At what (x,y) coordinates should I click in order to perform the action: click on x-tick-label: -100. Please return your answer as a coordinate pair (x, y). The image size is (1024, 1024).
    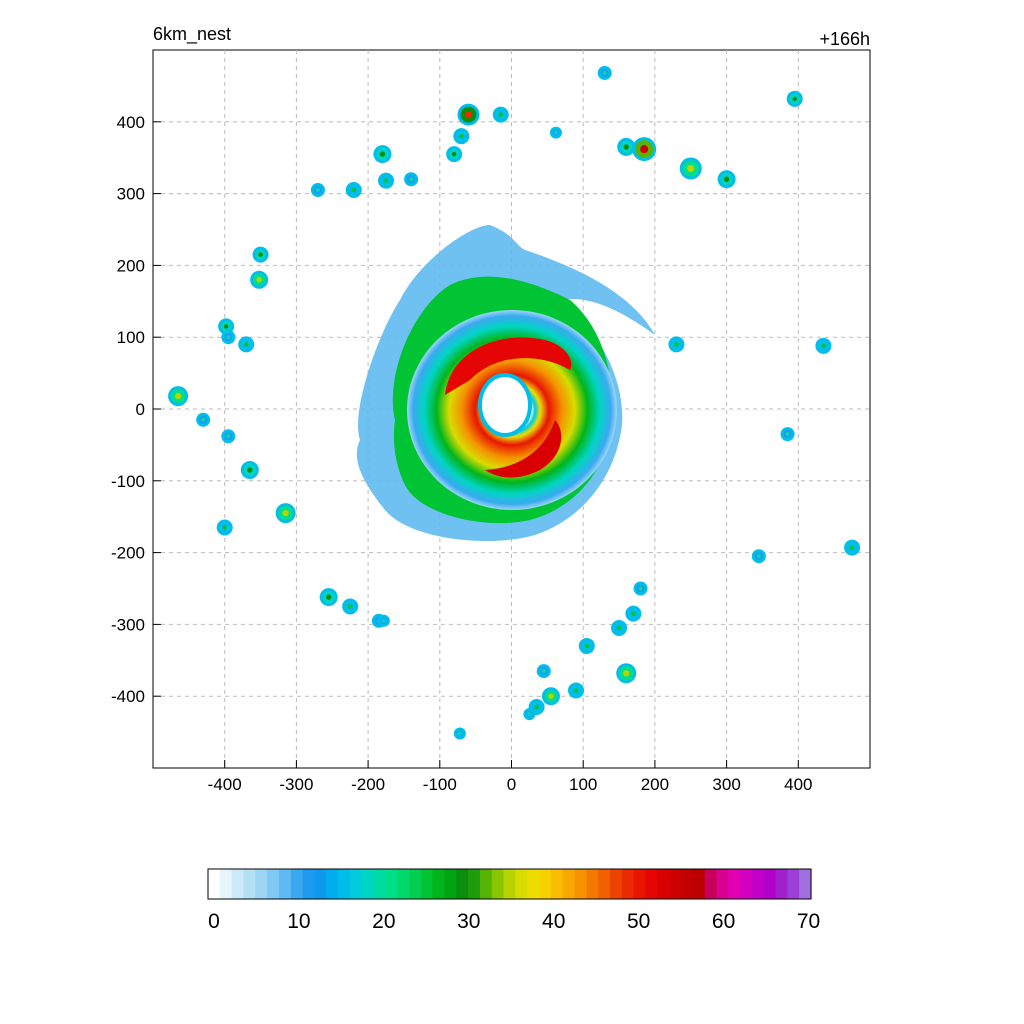
    Looking at the image, I should click on (440, 784).